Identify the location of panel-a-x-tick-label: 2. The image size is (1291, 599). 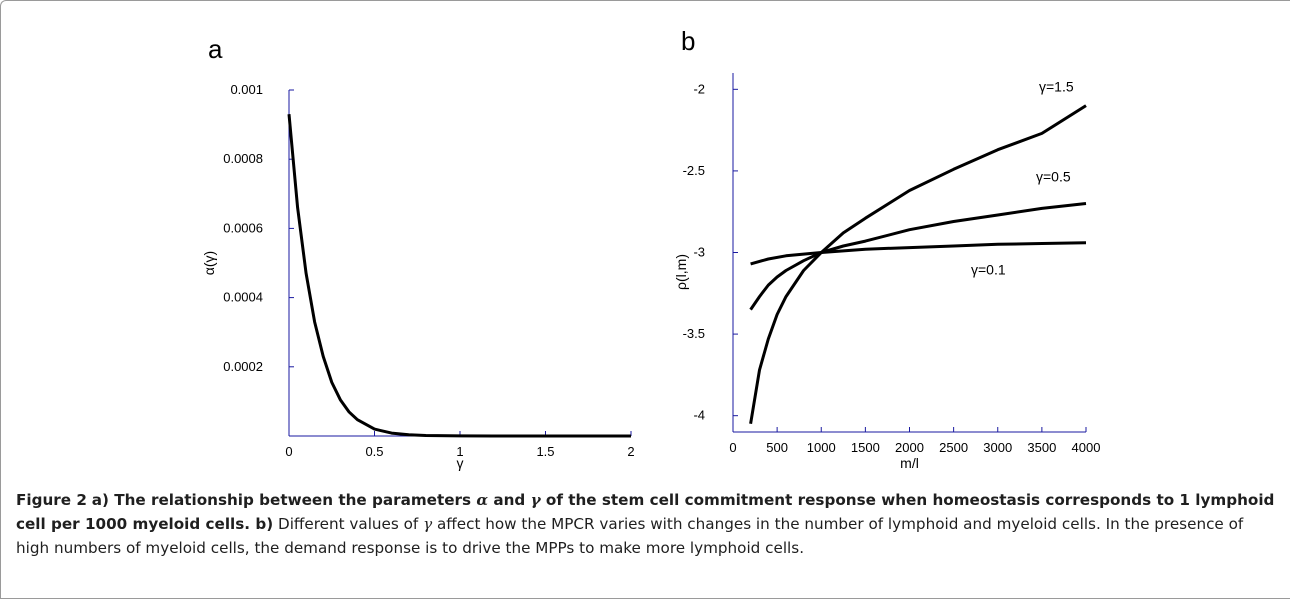
(630, 451).